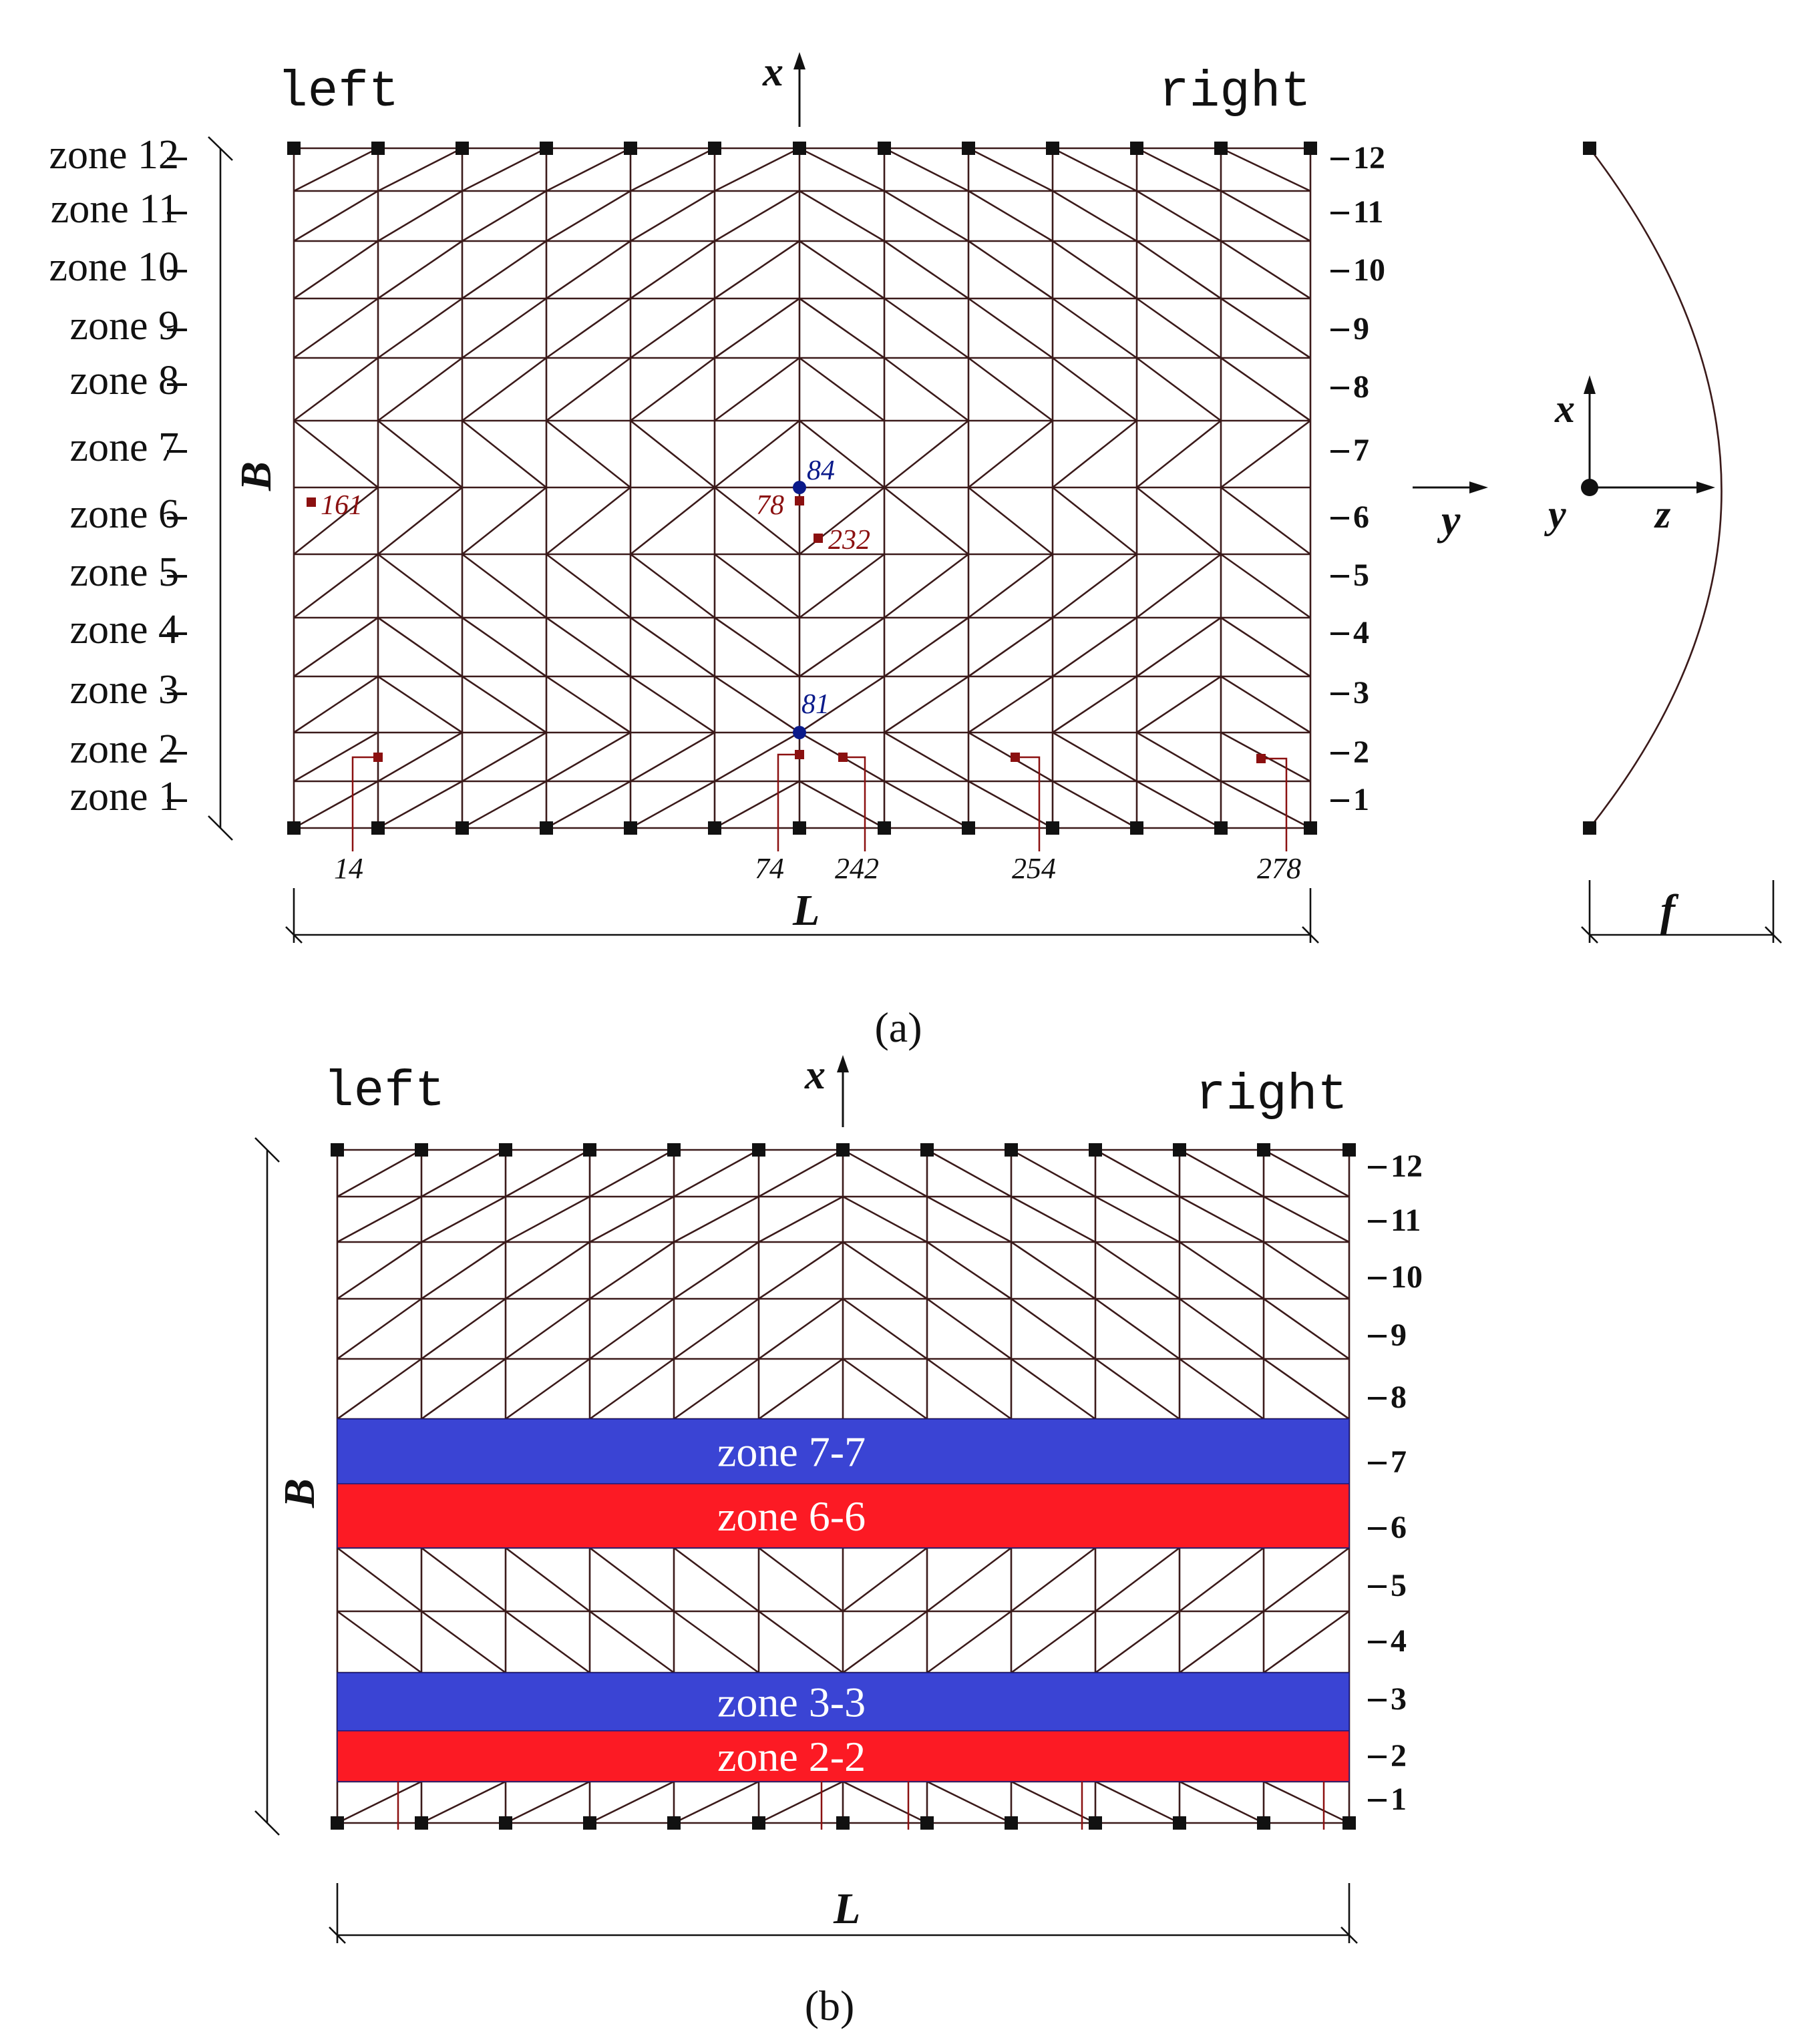  What do you see at coordinates (843, 1600) in the screenshot?
I see `panel-b-zone-bands: zone 7-7 zone 6-6 zone 3-3 zone 2-2` at bounding box center [843, 1600].